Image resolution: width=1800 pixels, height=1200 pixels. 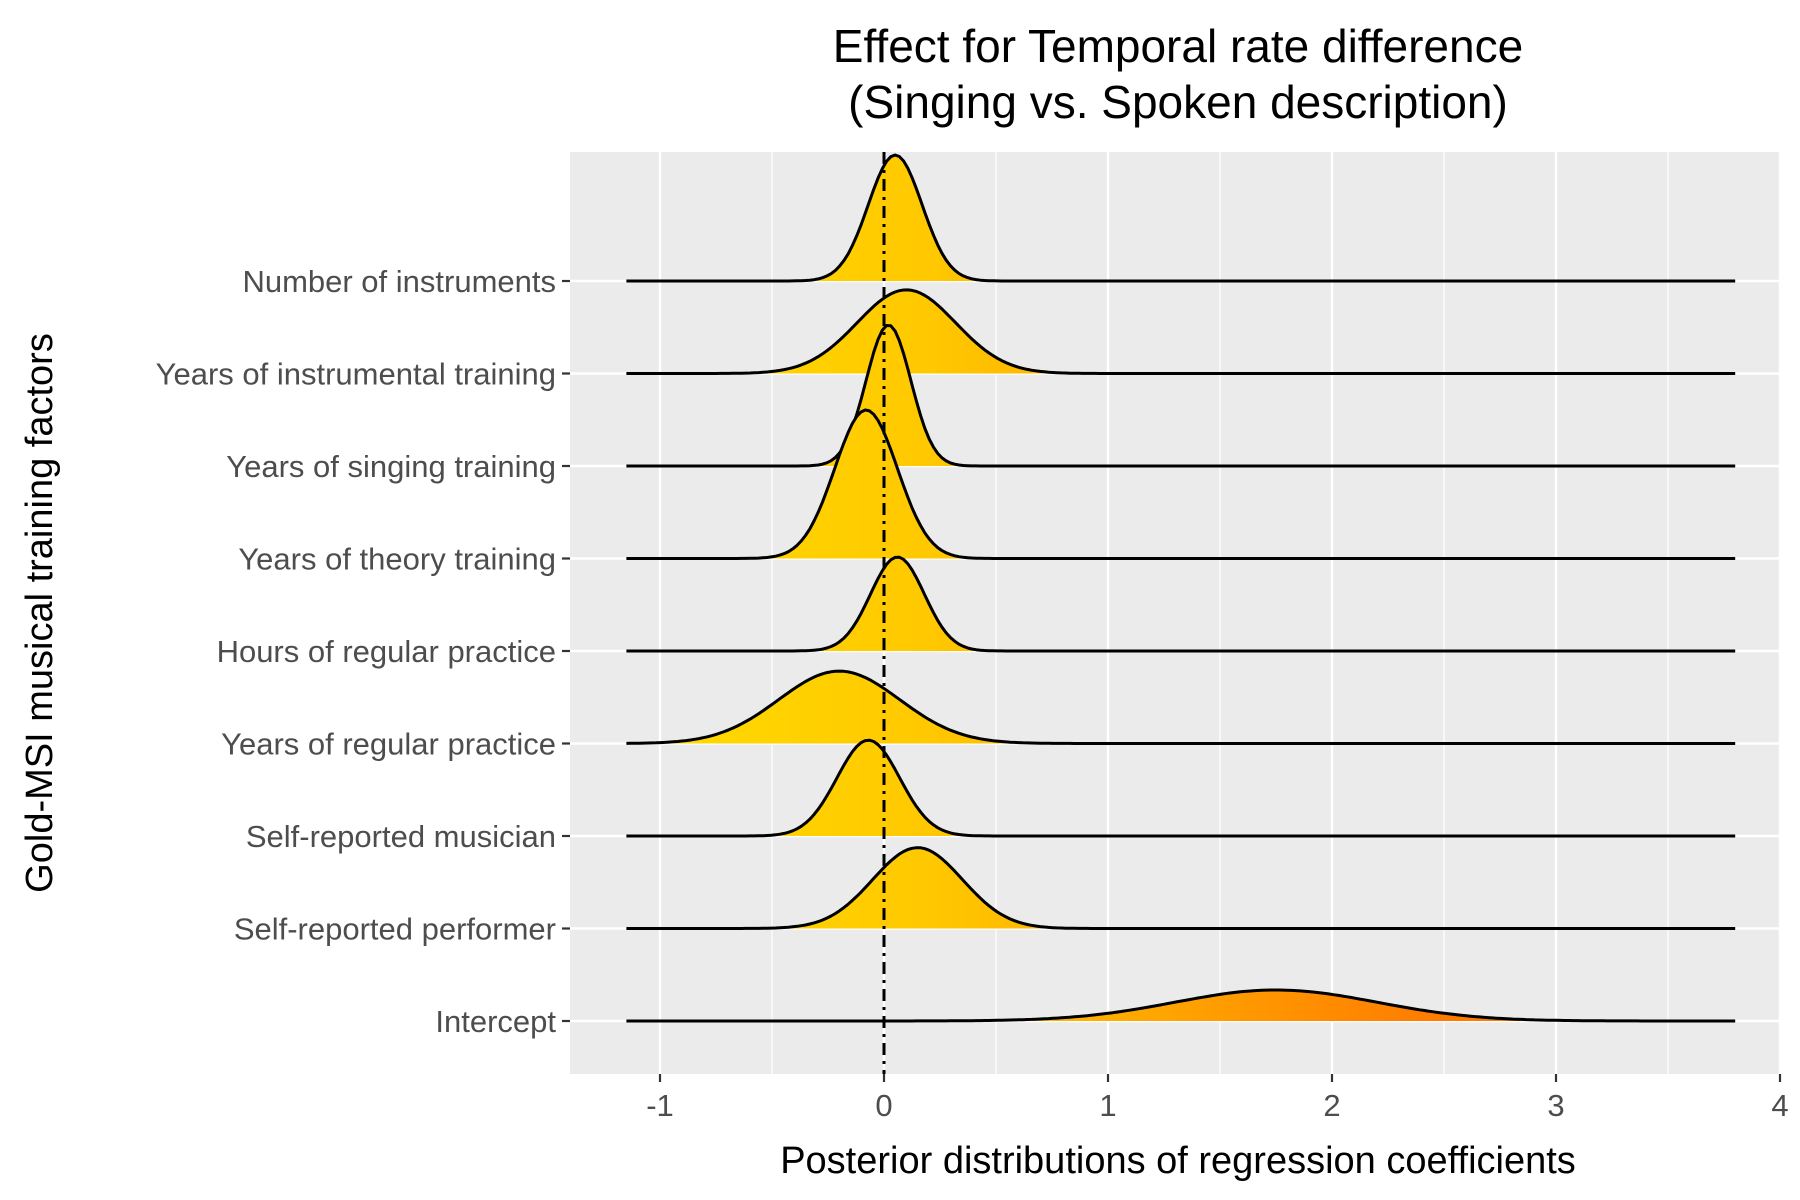 What do you see at coordinates (883, 1105) in the screenshot?
I see `x-tick-label: 0` at bounding box center [883, 1105].